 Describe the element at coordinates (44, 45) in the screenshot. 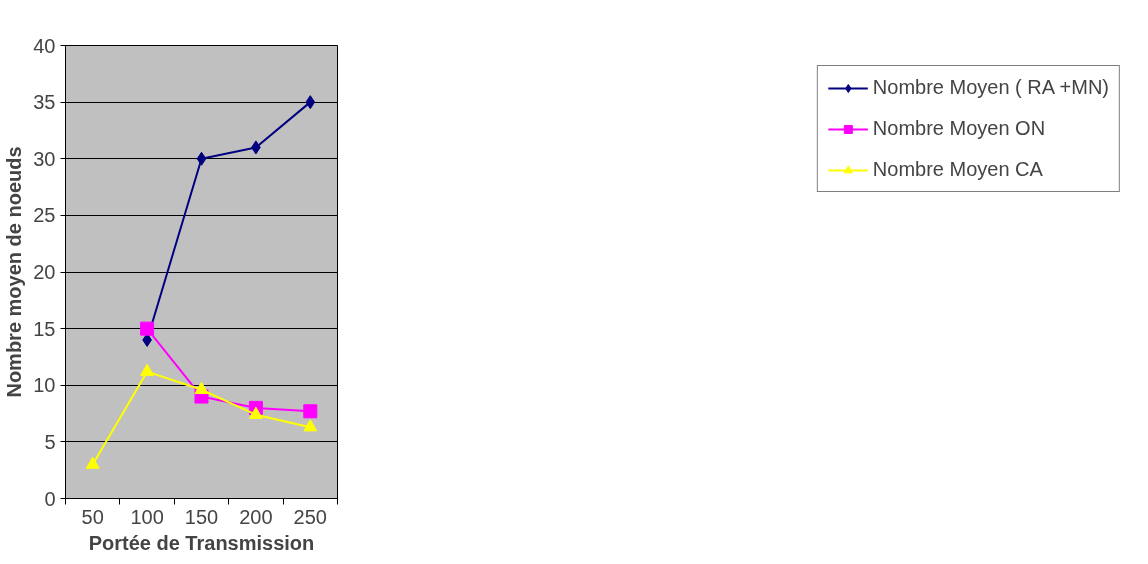

I see `y-tick-label: 40` at that location.